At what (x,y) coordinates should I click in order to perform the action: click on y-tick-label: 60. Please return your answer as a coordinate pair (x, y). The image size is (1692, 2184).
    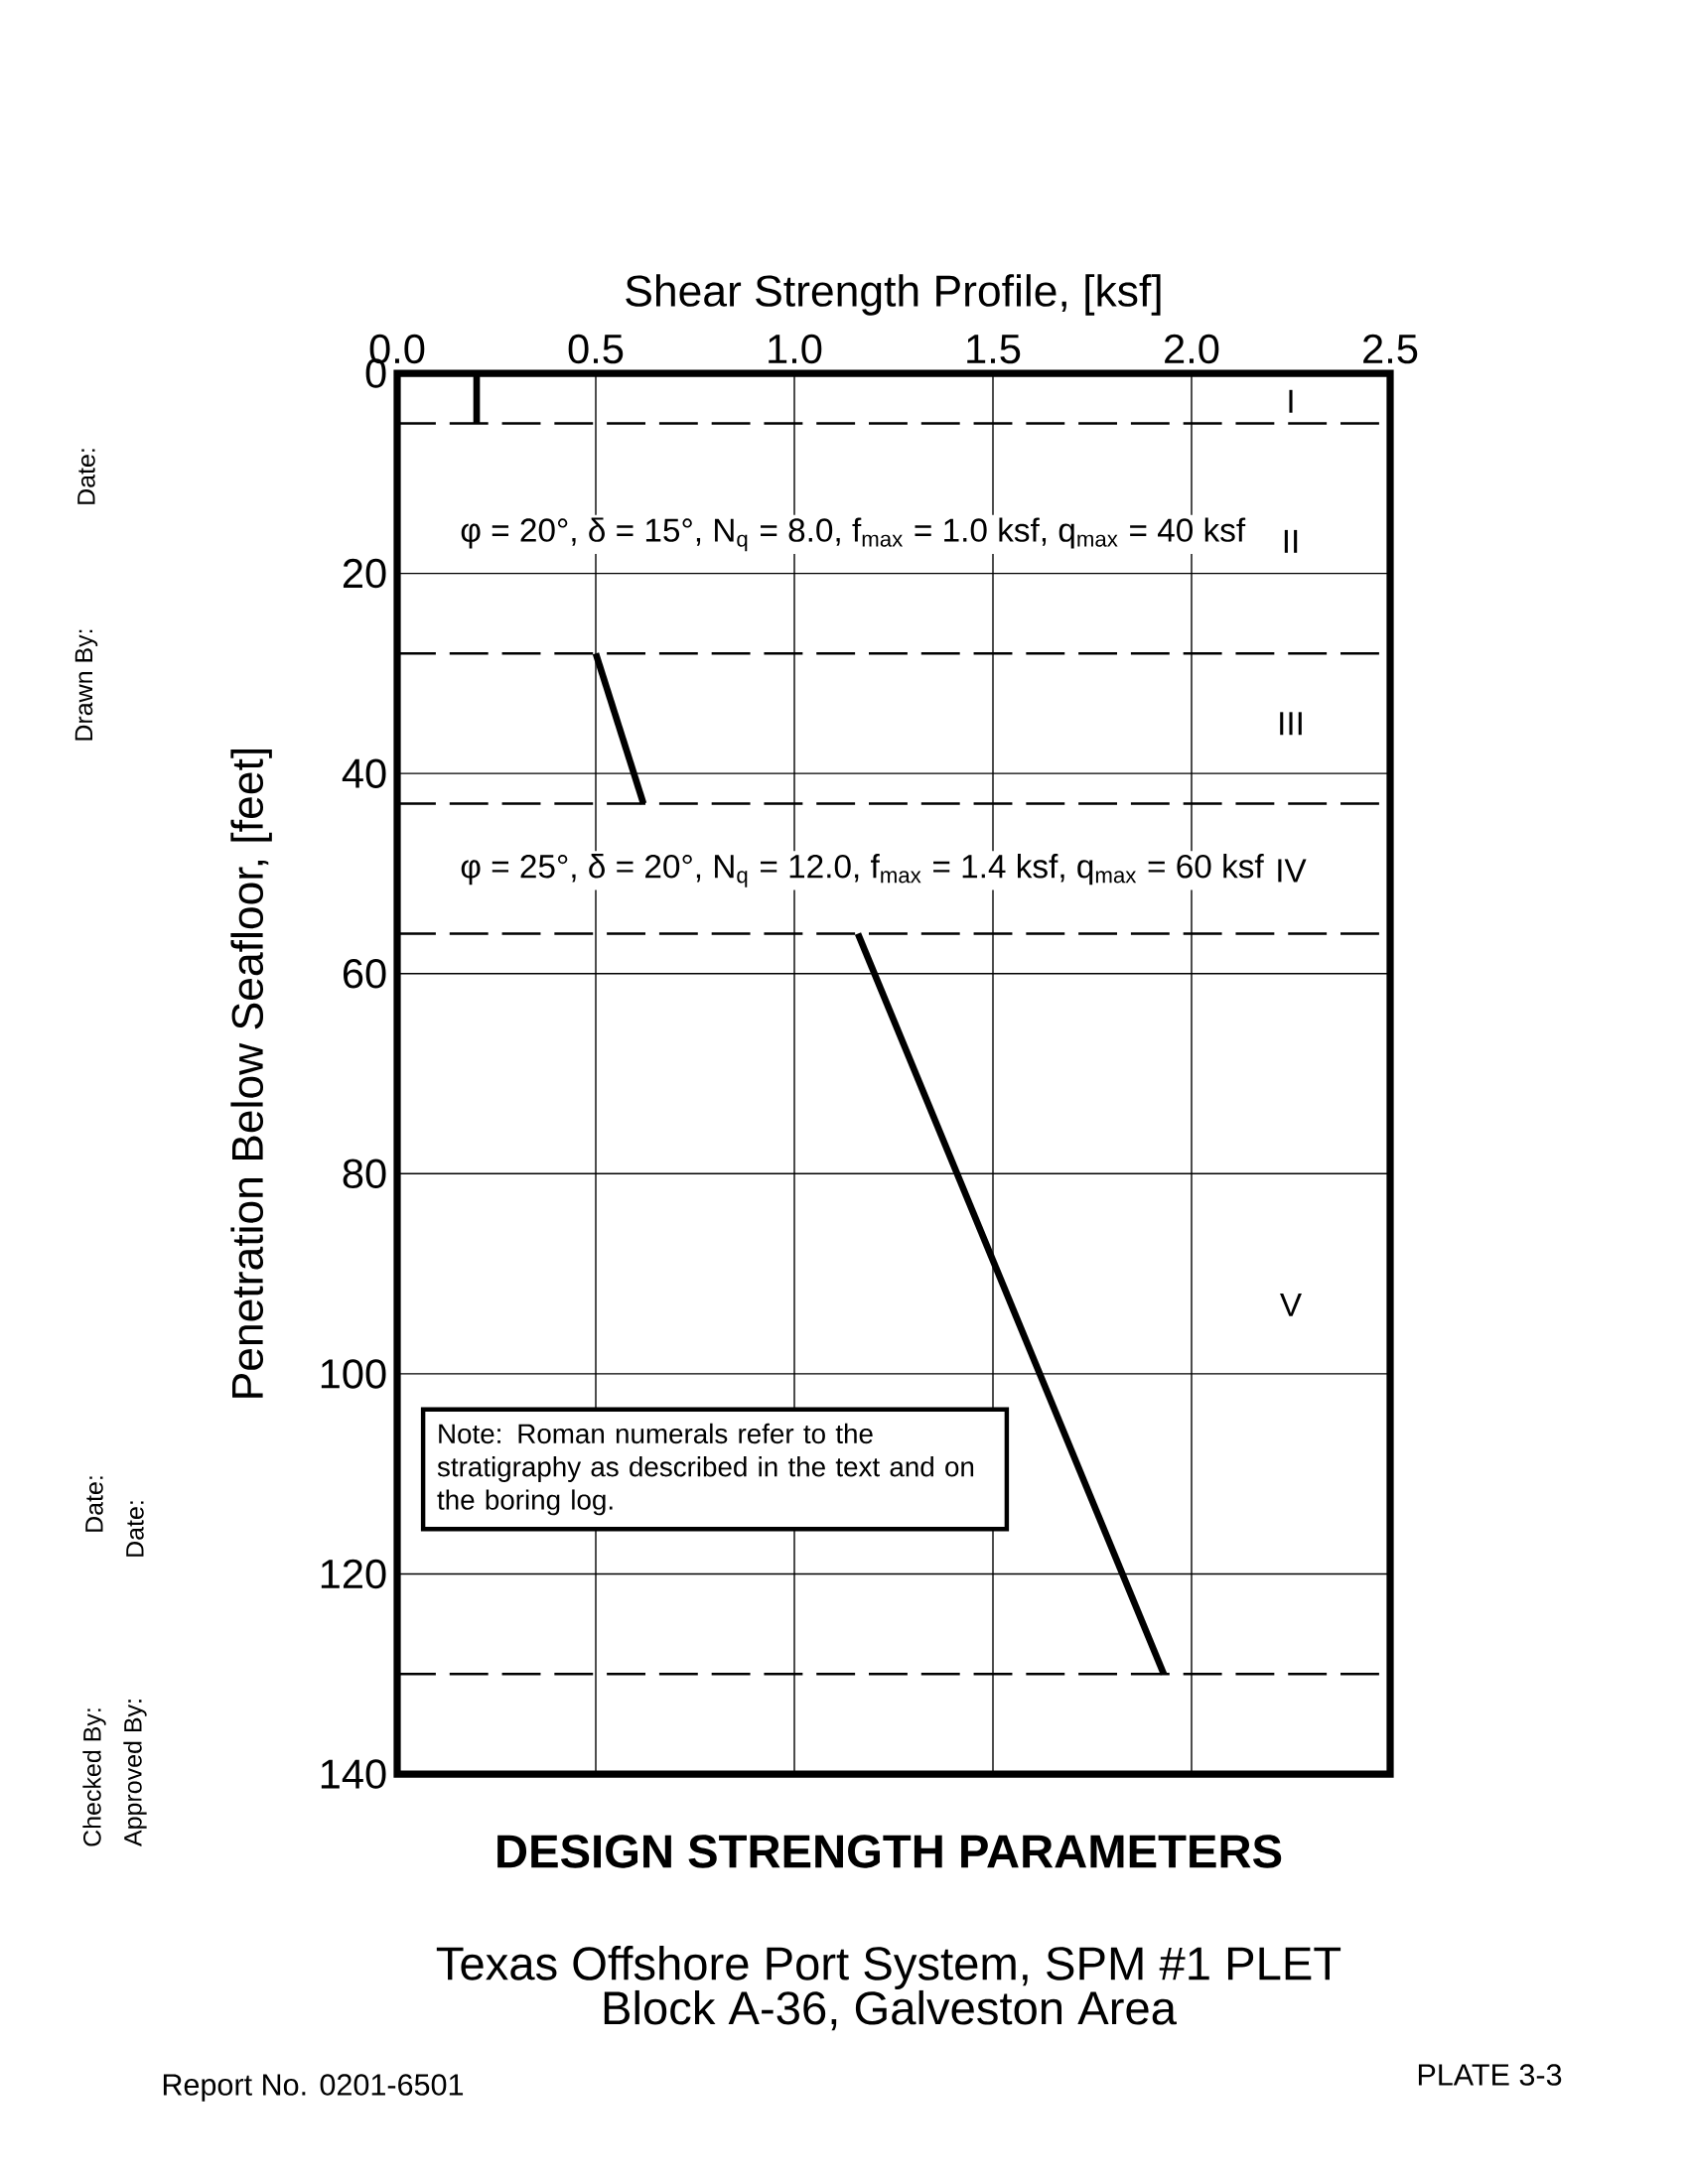
    Looking at the image, I should click on (364, 973).